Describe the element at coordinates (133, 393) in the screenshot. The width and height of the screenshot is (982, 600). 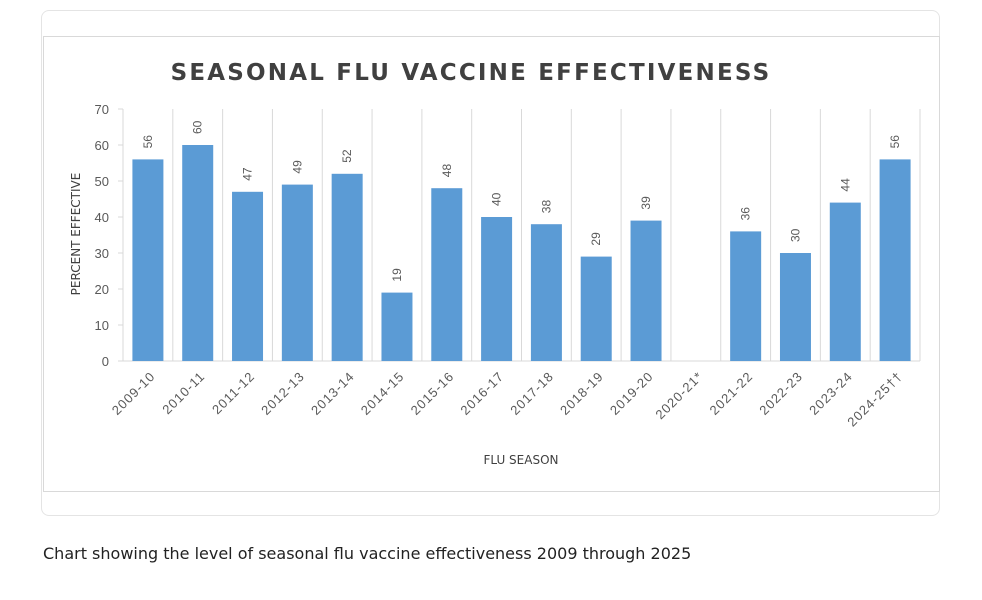
I see `x-tick-label: 2009-10` at that location.